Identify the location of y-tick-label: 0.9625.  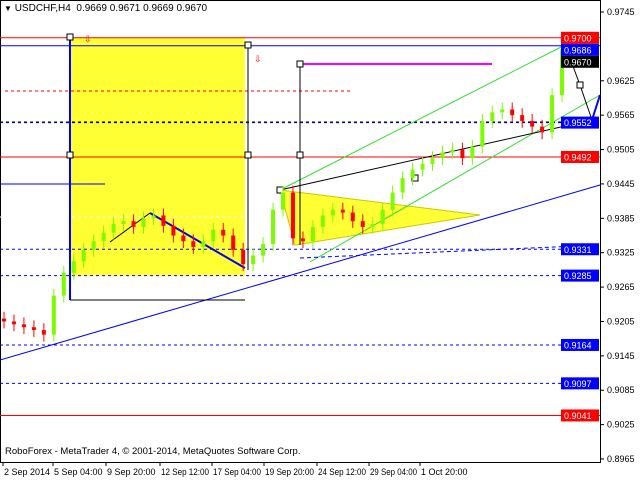
(621, 81).